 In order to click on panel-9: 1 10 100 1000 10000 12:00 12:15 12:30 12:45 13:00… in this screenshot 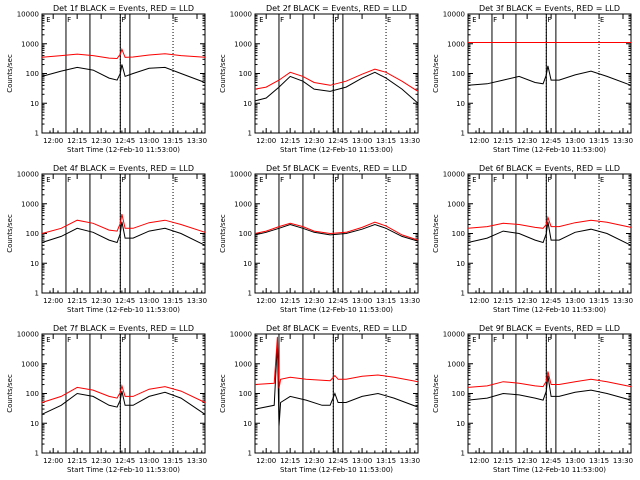, I will do `click(532, 399)`.